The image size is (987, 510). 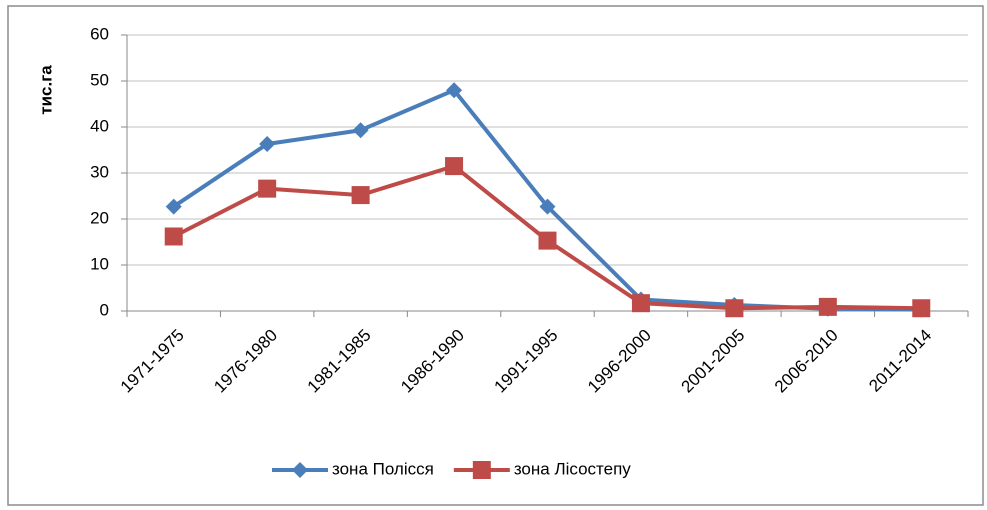 I want to click on y-tick-label: 10, so click(x=99, y=263).